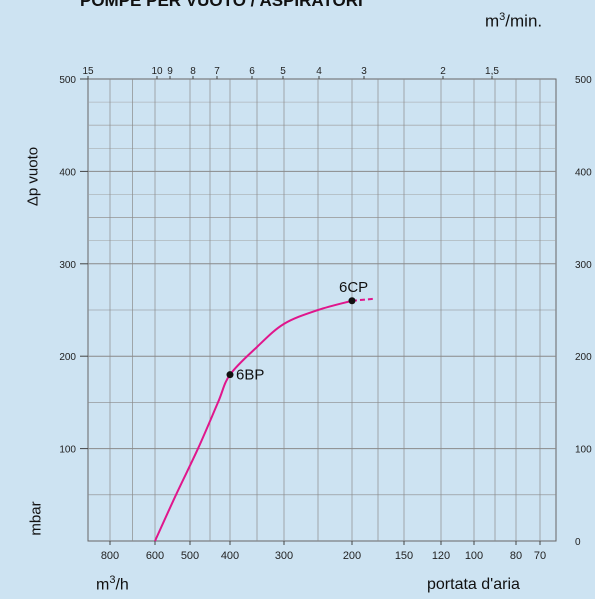  I want to click on x-tick-label-top: 6, so click(252, 71).